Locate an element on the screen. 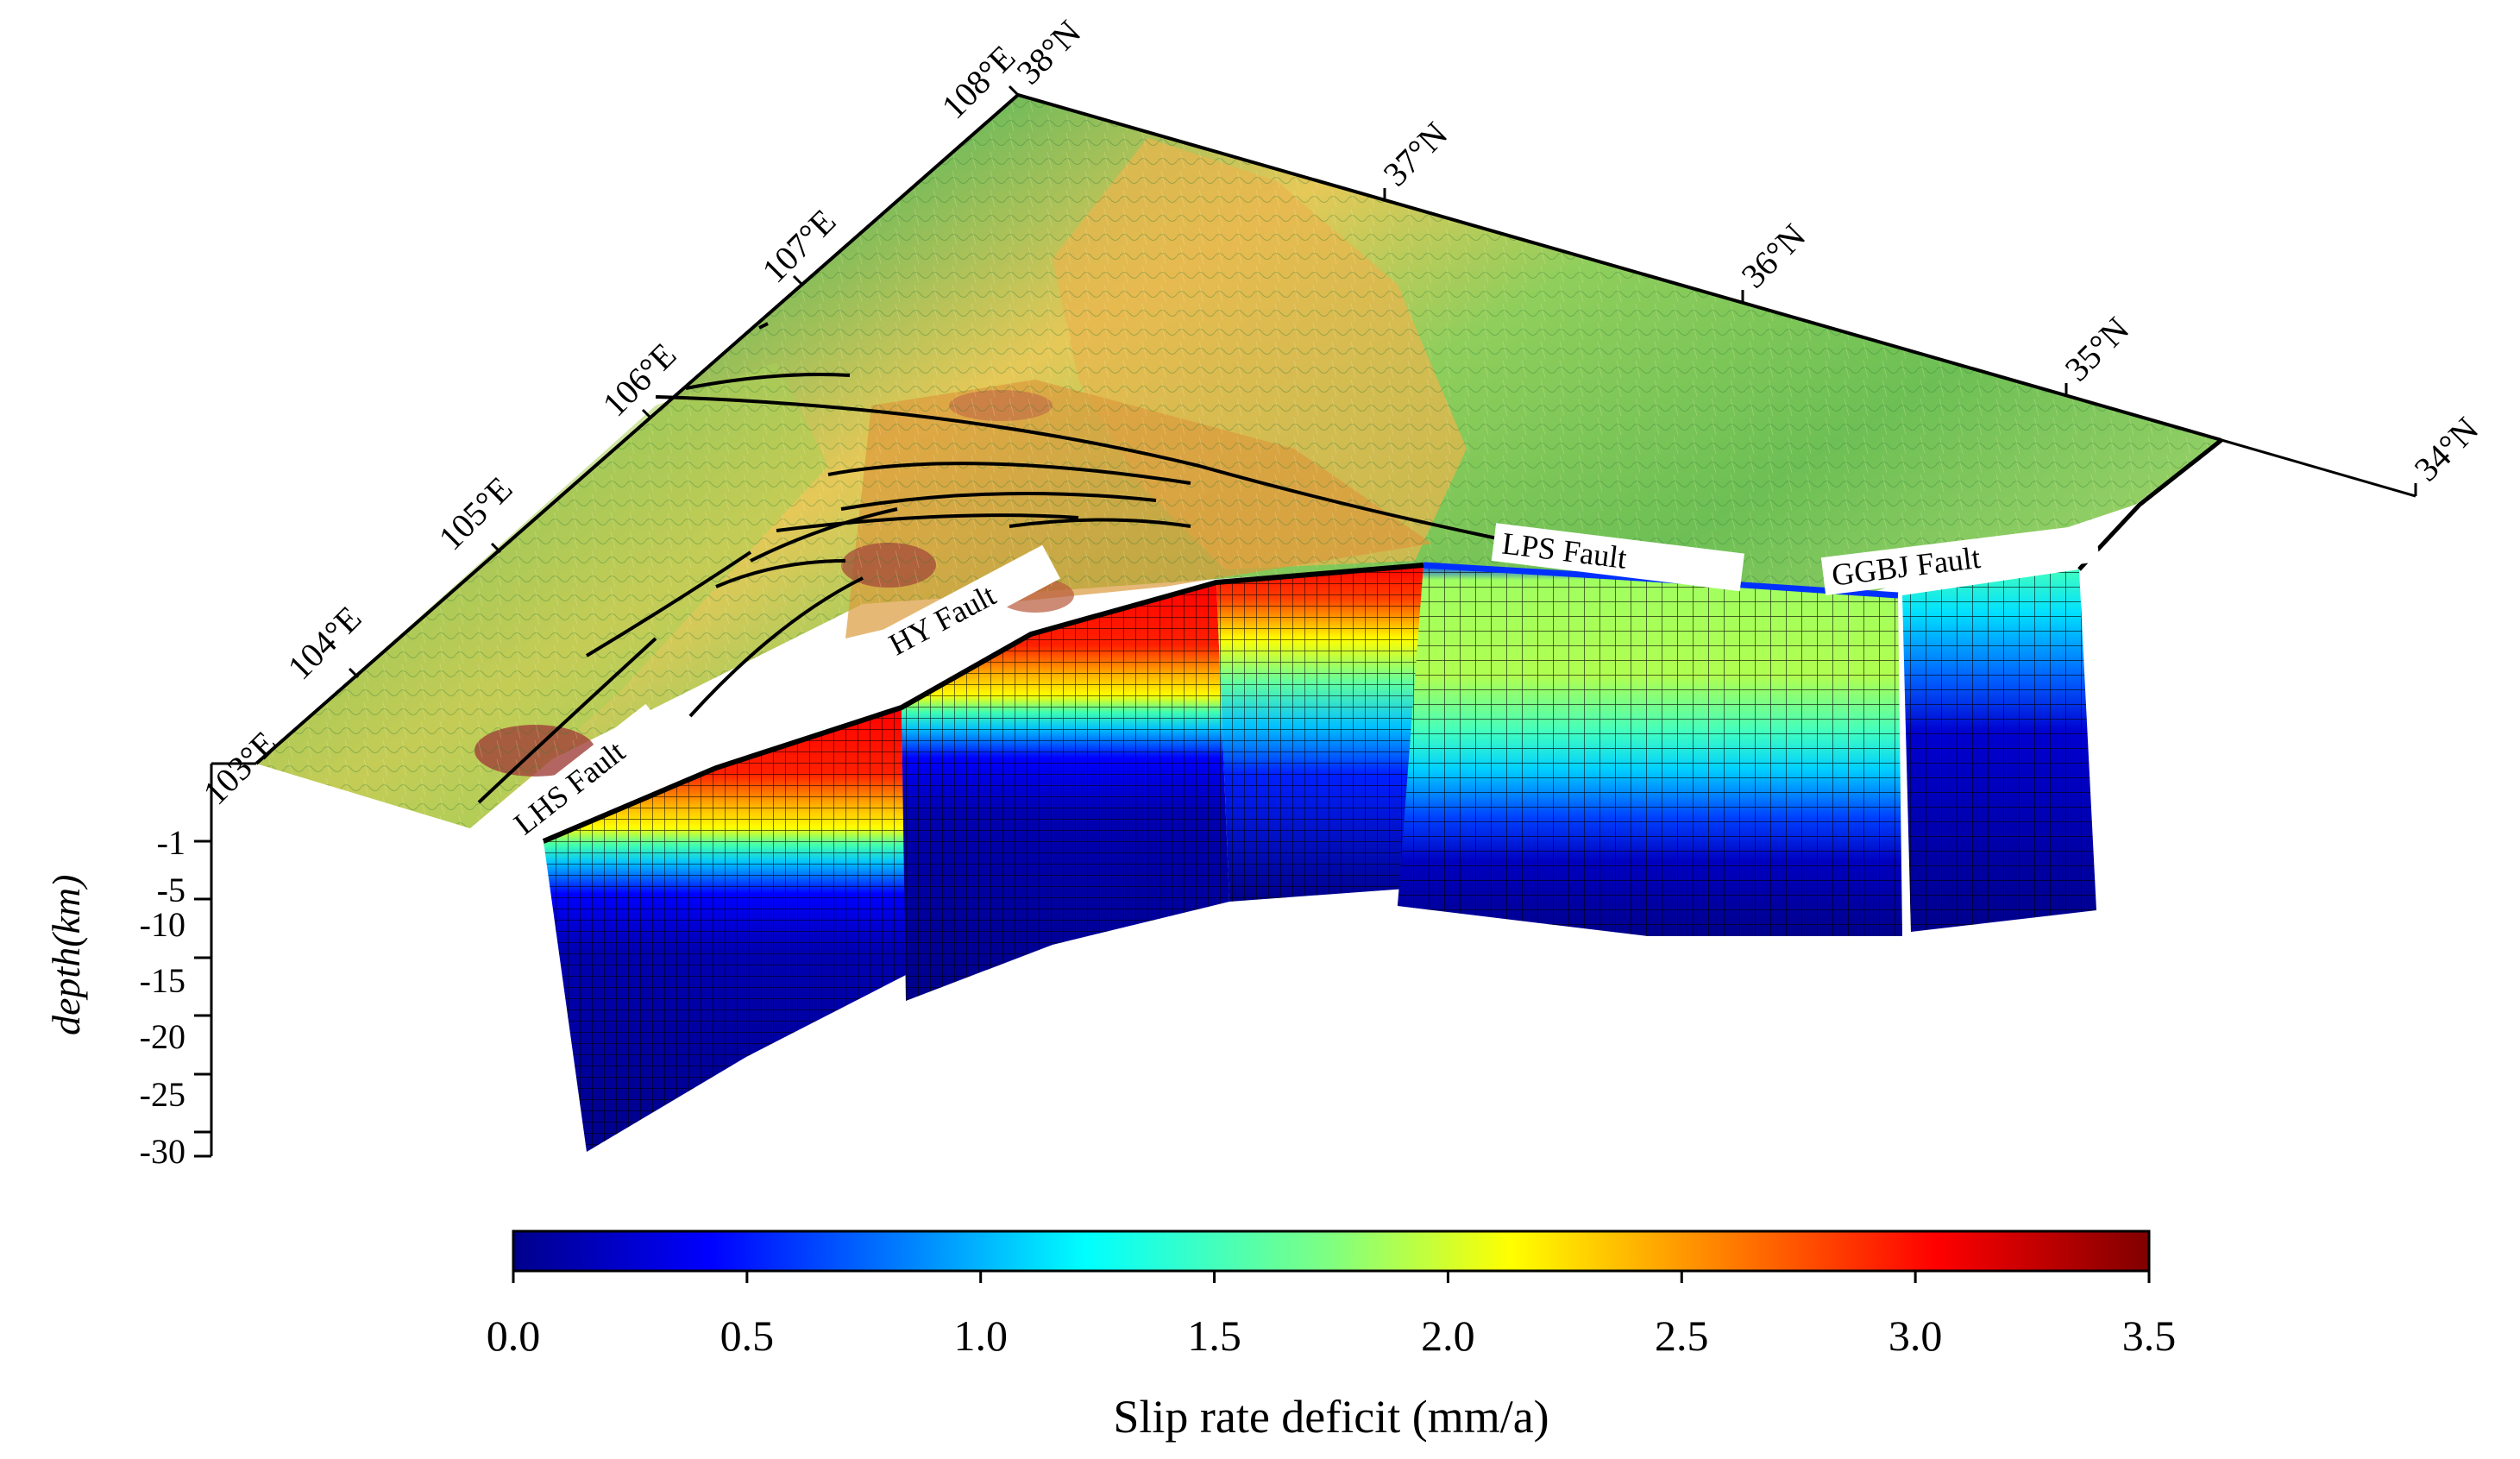  fault-traces is located at coordinates (990, 563).